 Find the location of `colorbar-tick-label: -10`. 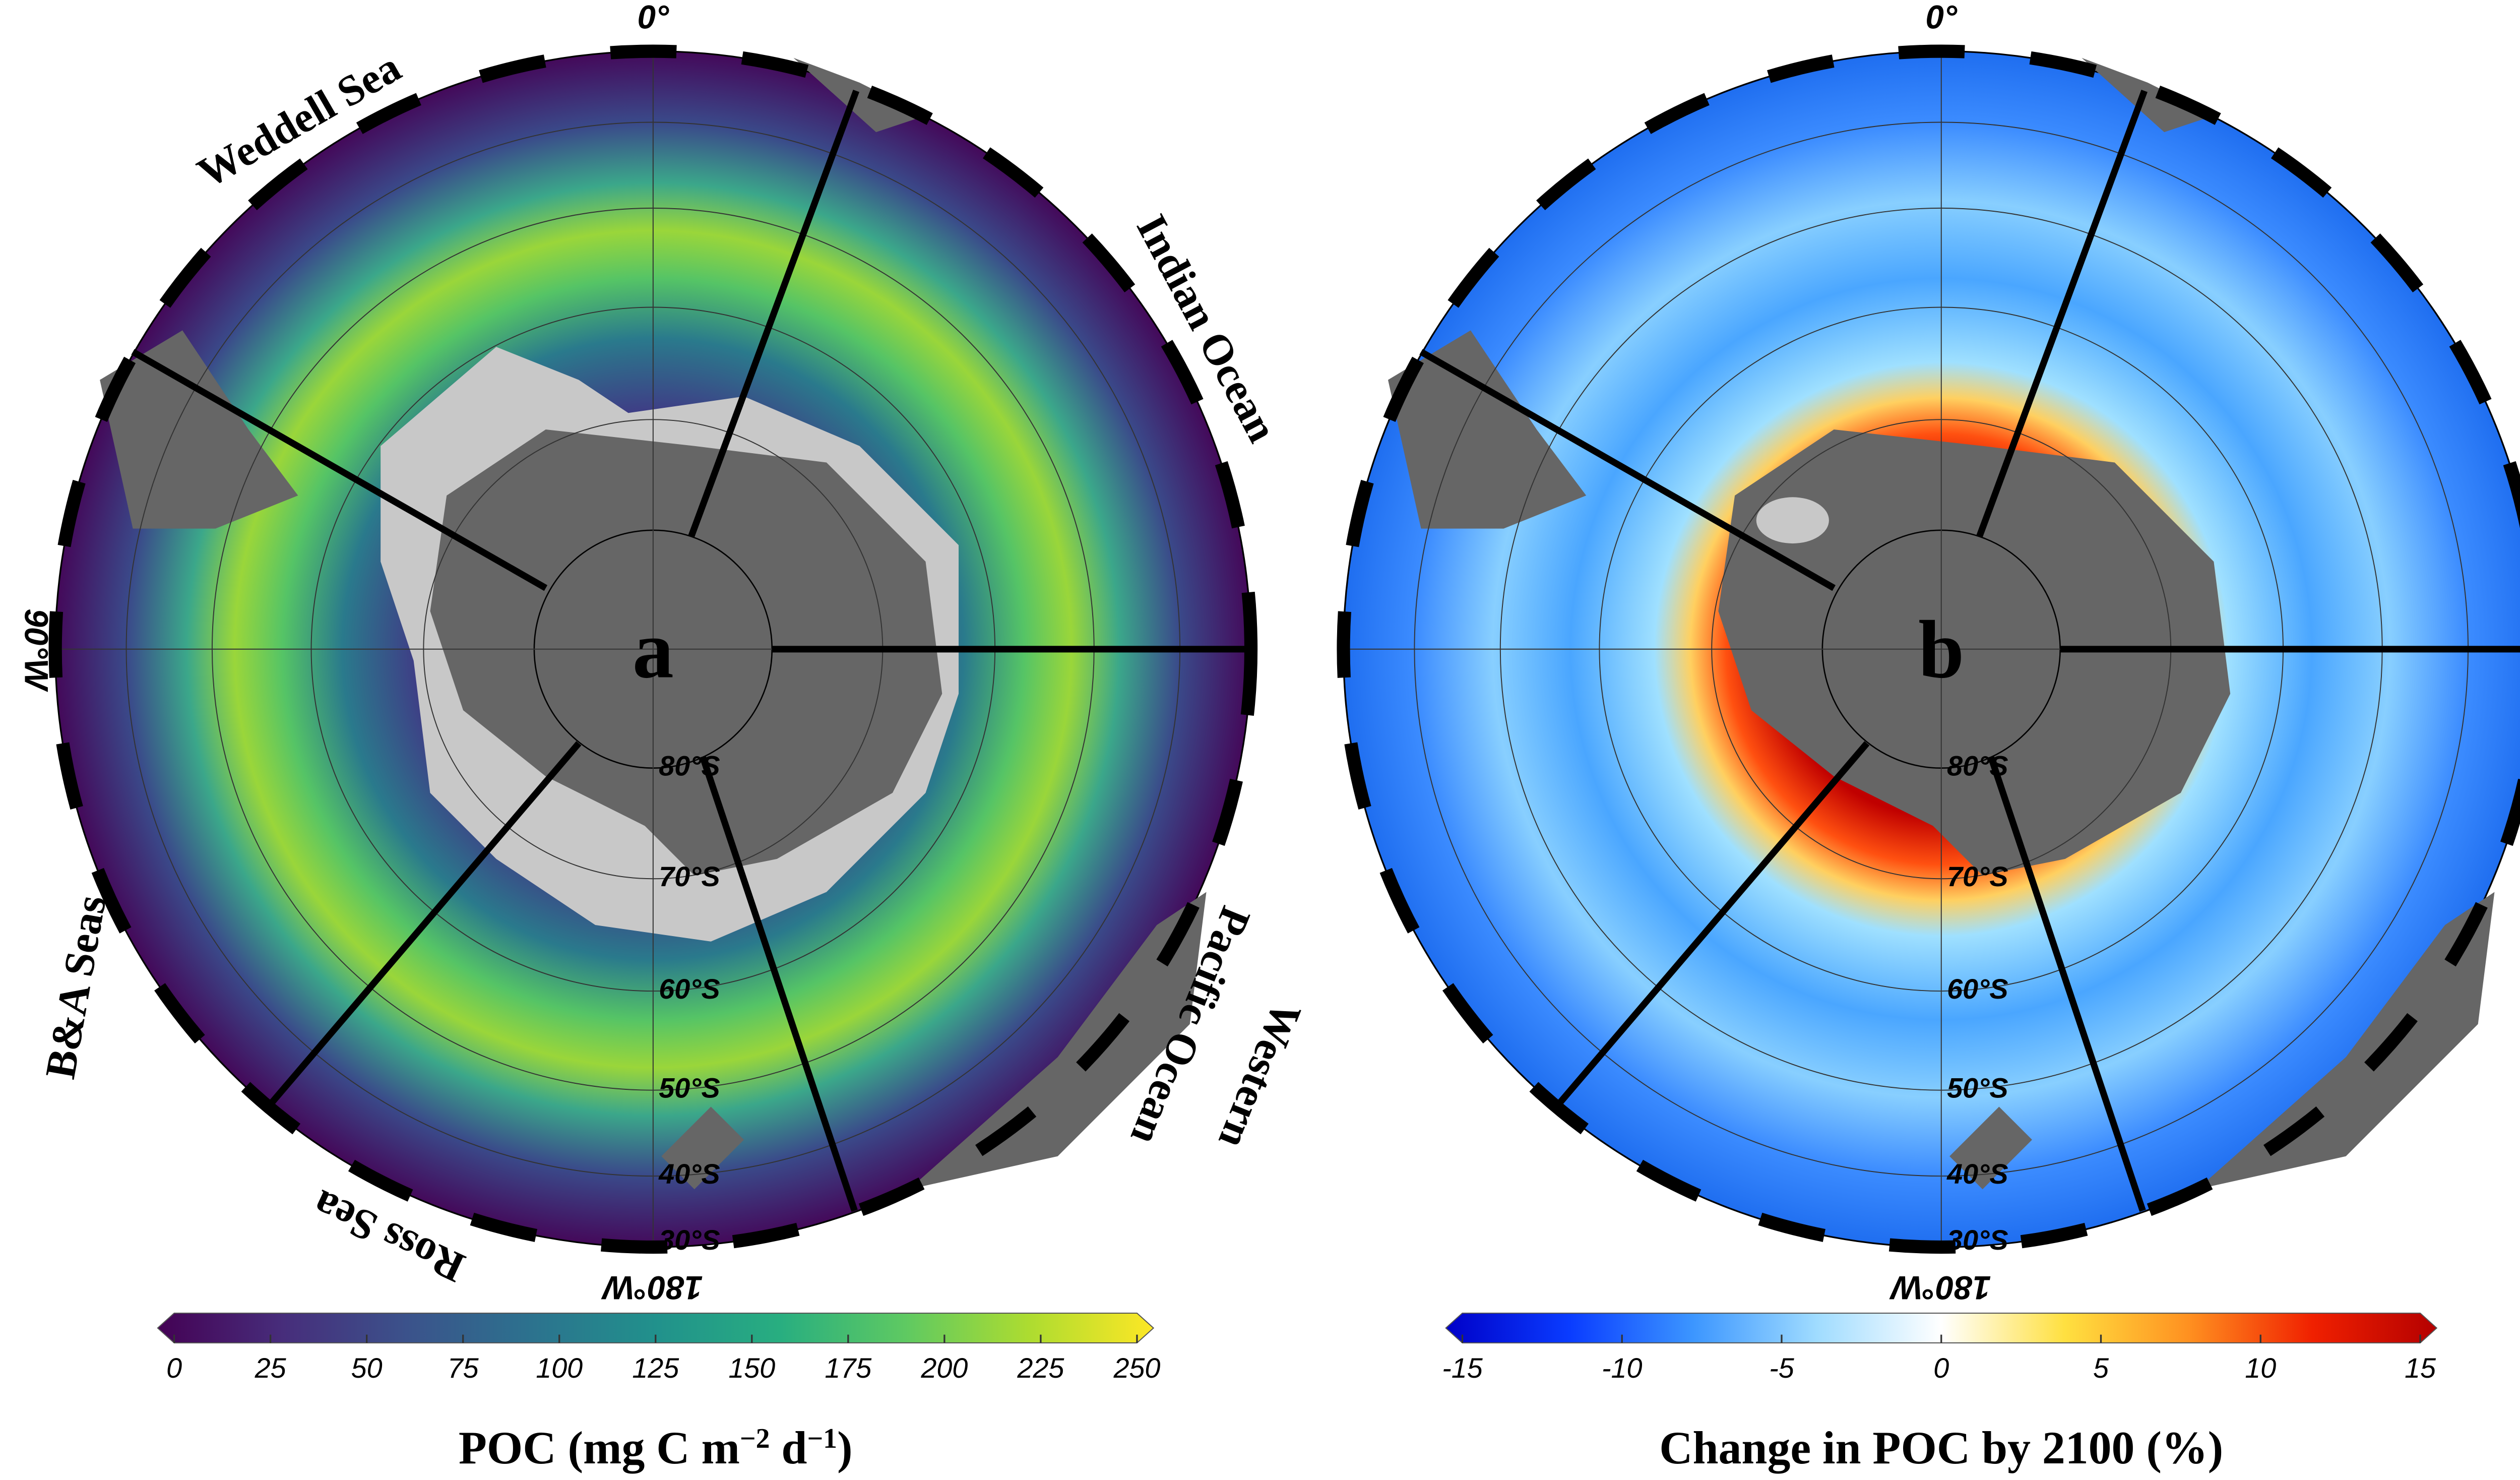

colorbar-tick-label: -10 is located at coordinates (1622, 1368).